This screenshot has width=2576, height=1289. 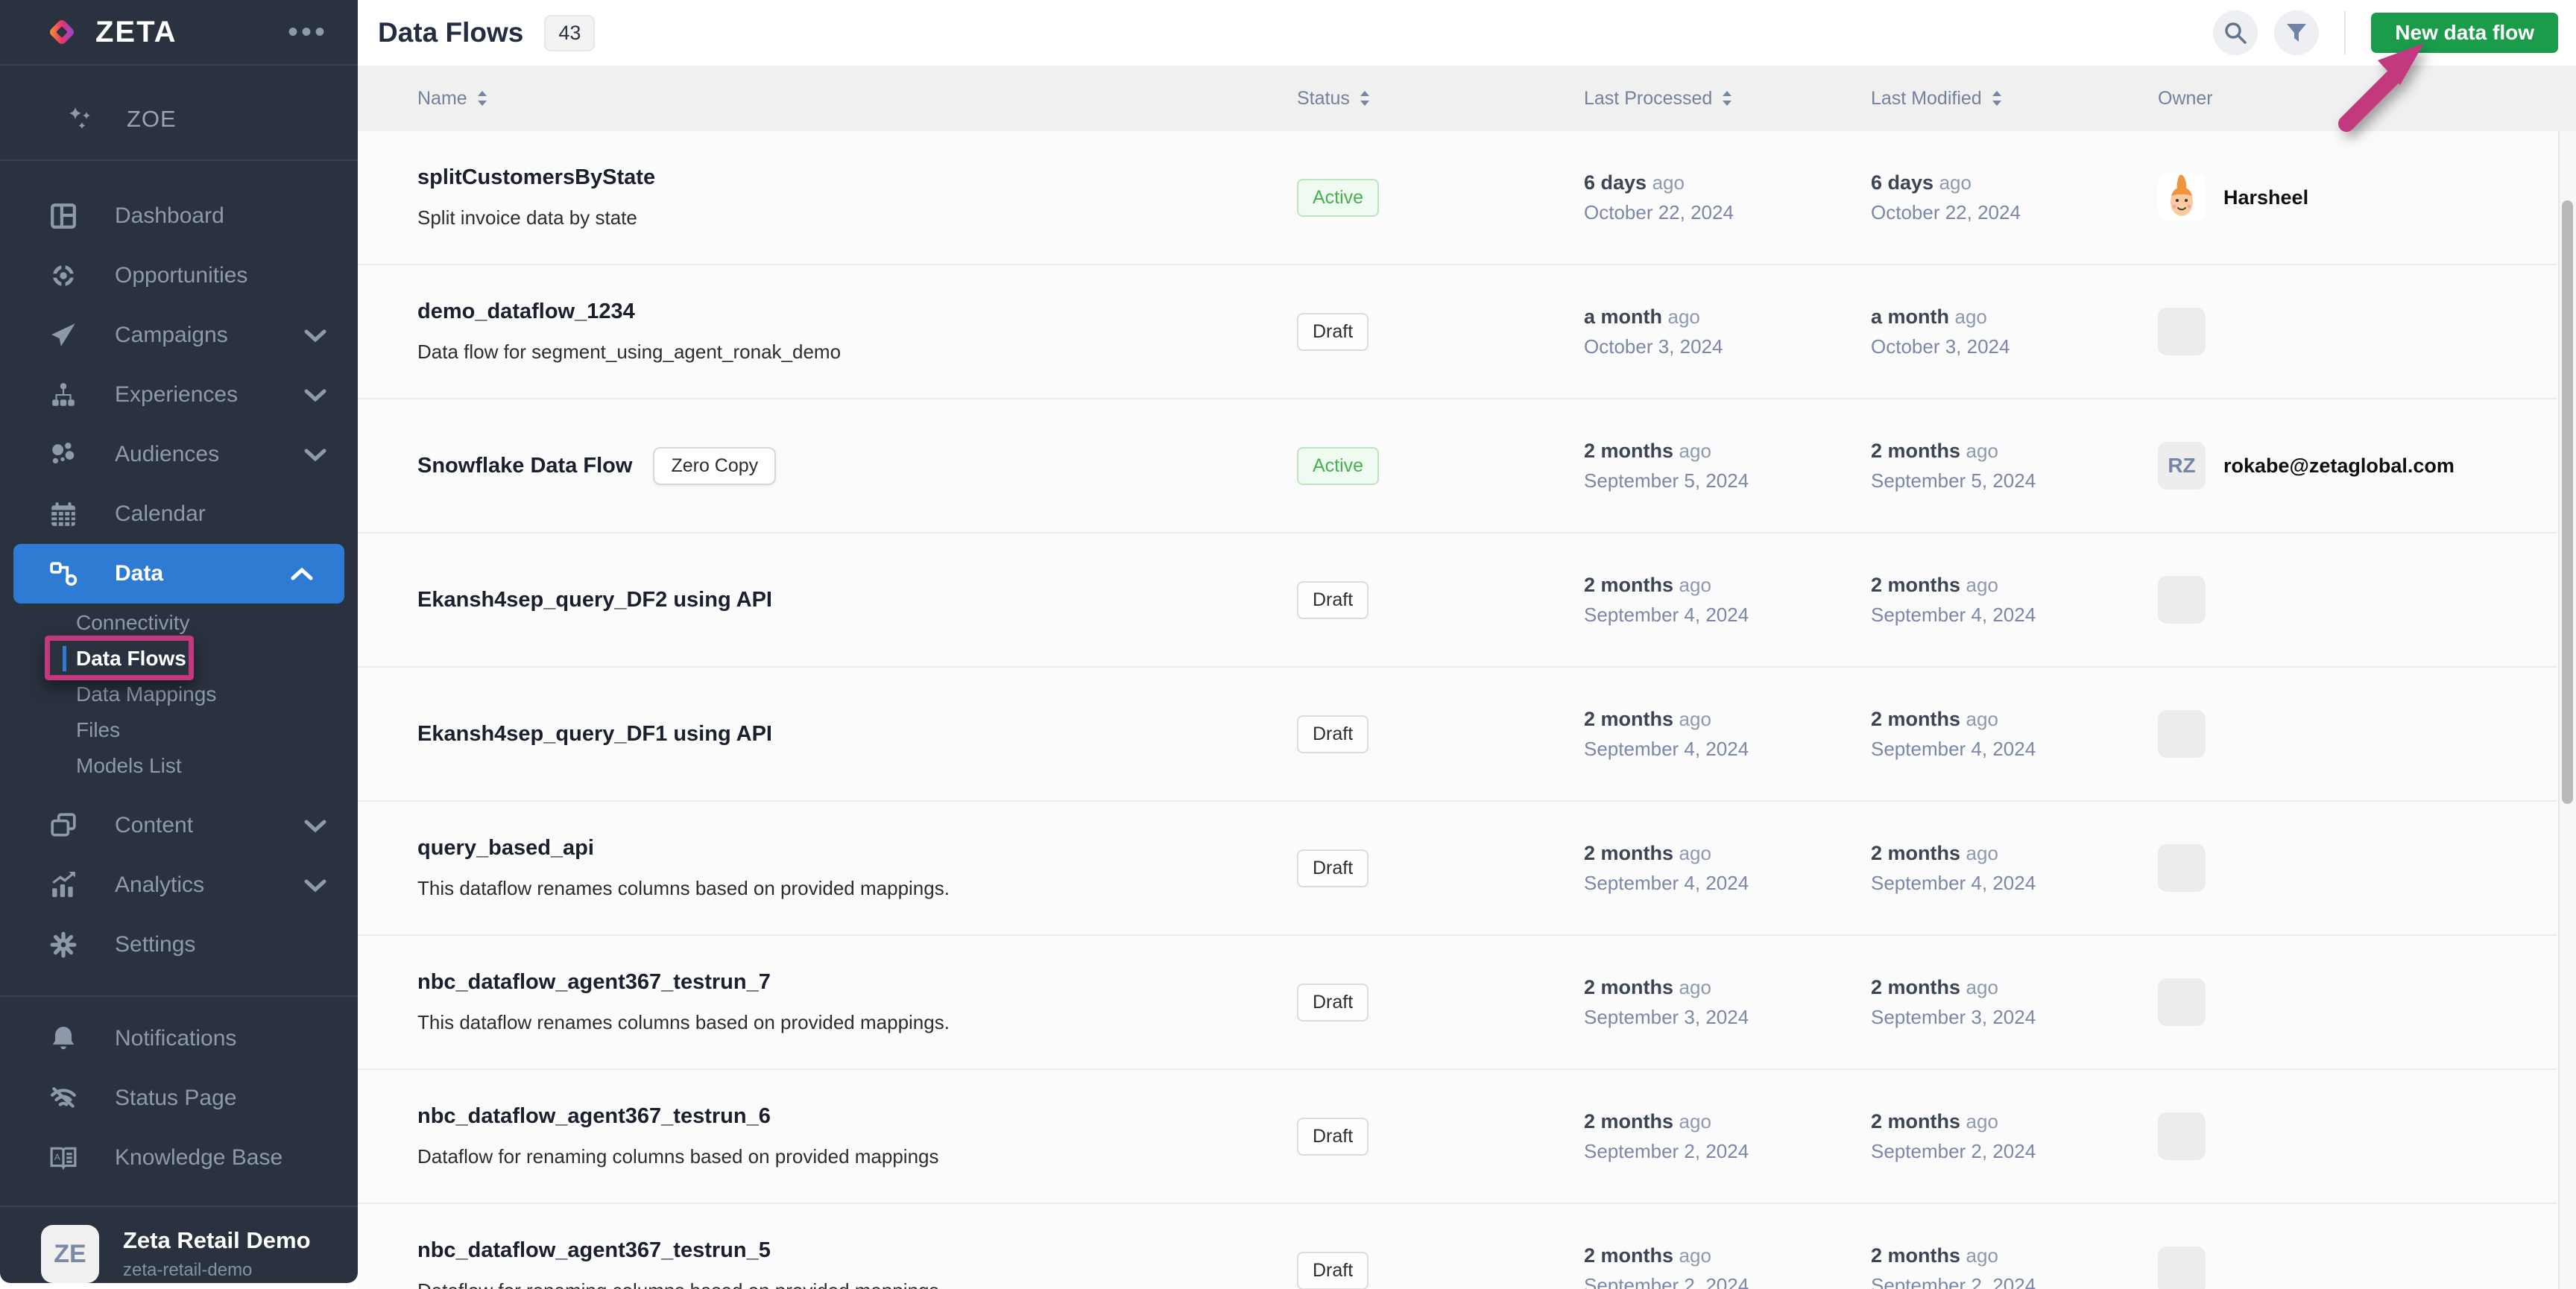 What do you see at coordinates (179, 1038) in the screenshot?
I see `sidebar-item-notifications: Notifications` at bounding box center [179, 1038].